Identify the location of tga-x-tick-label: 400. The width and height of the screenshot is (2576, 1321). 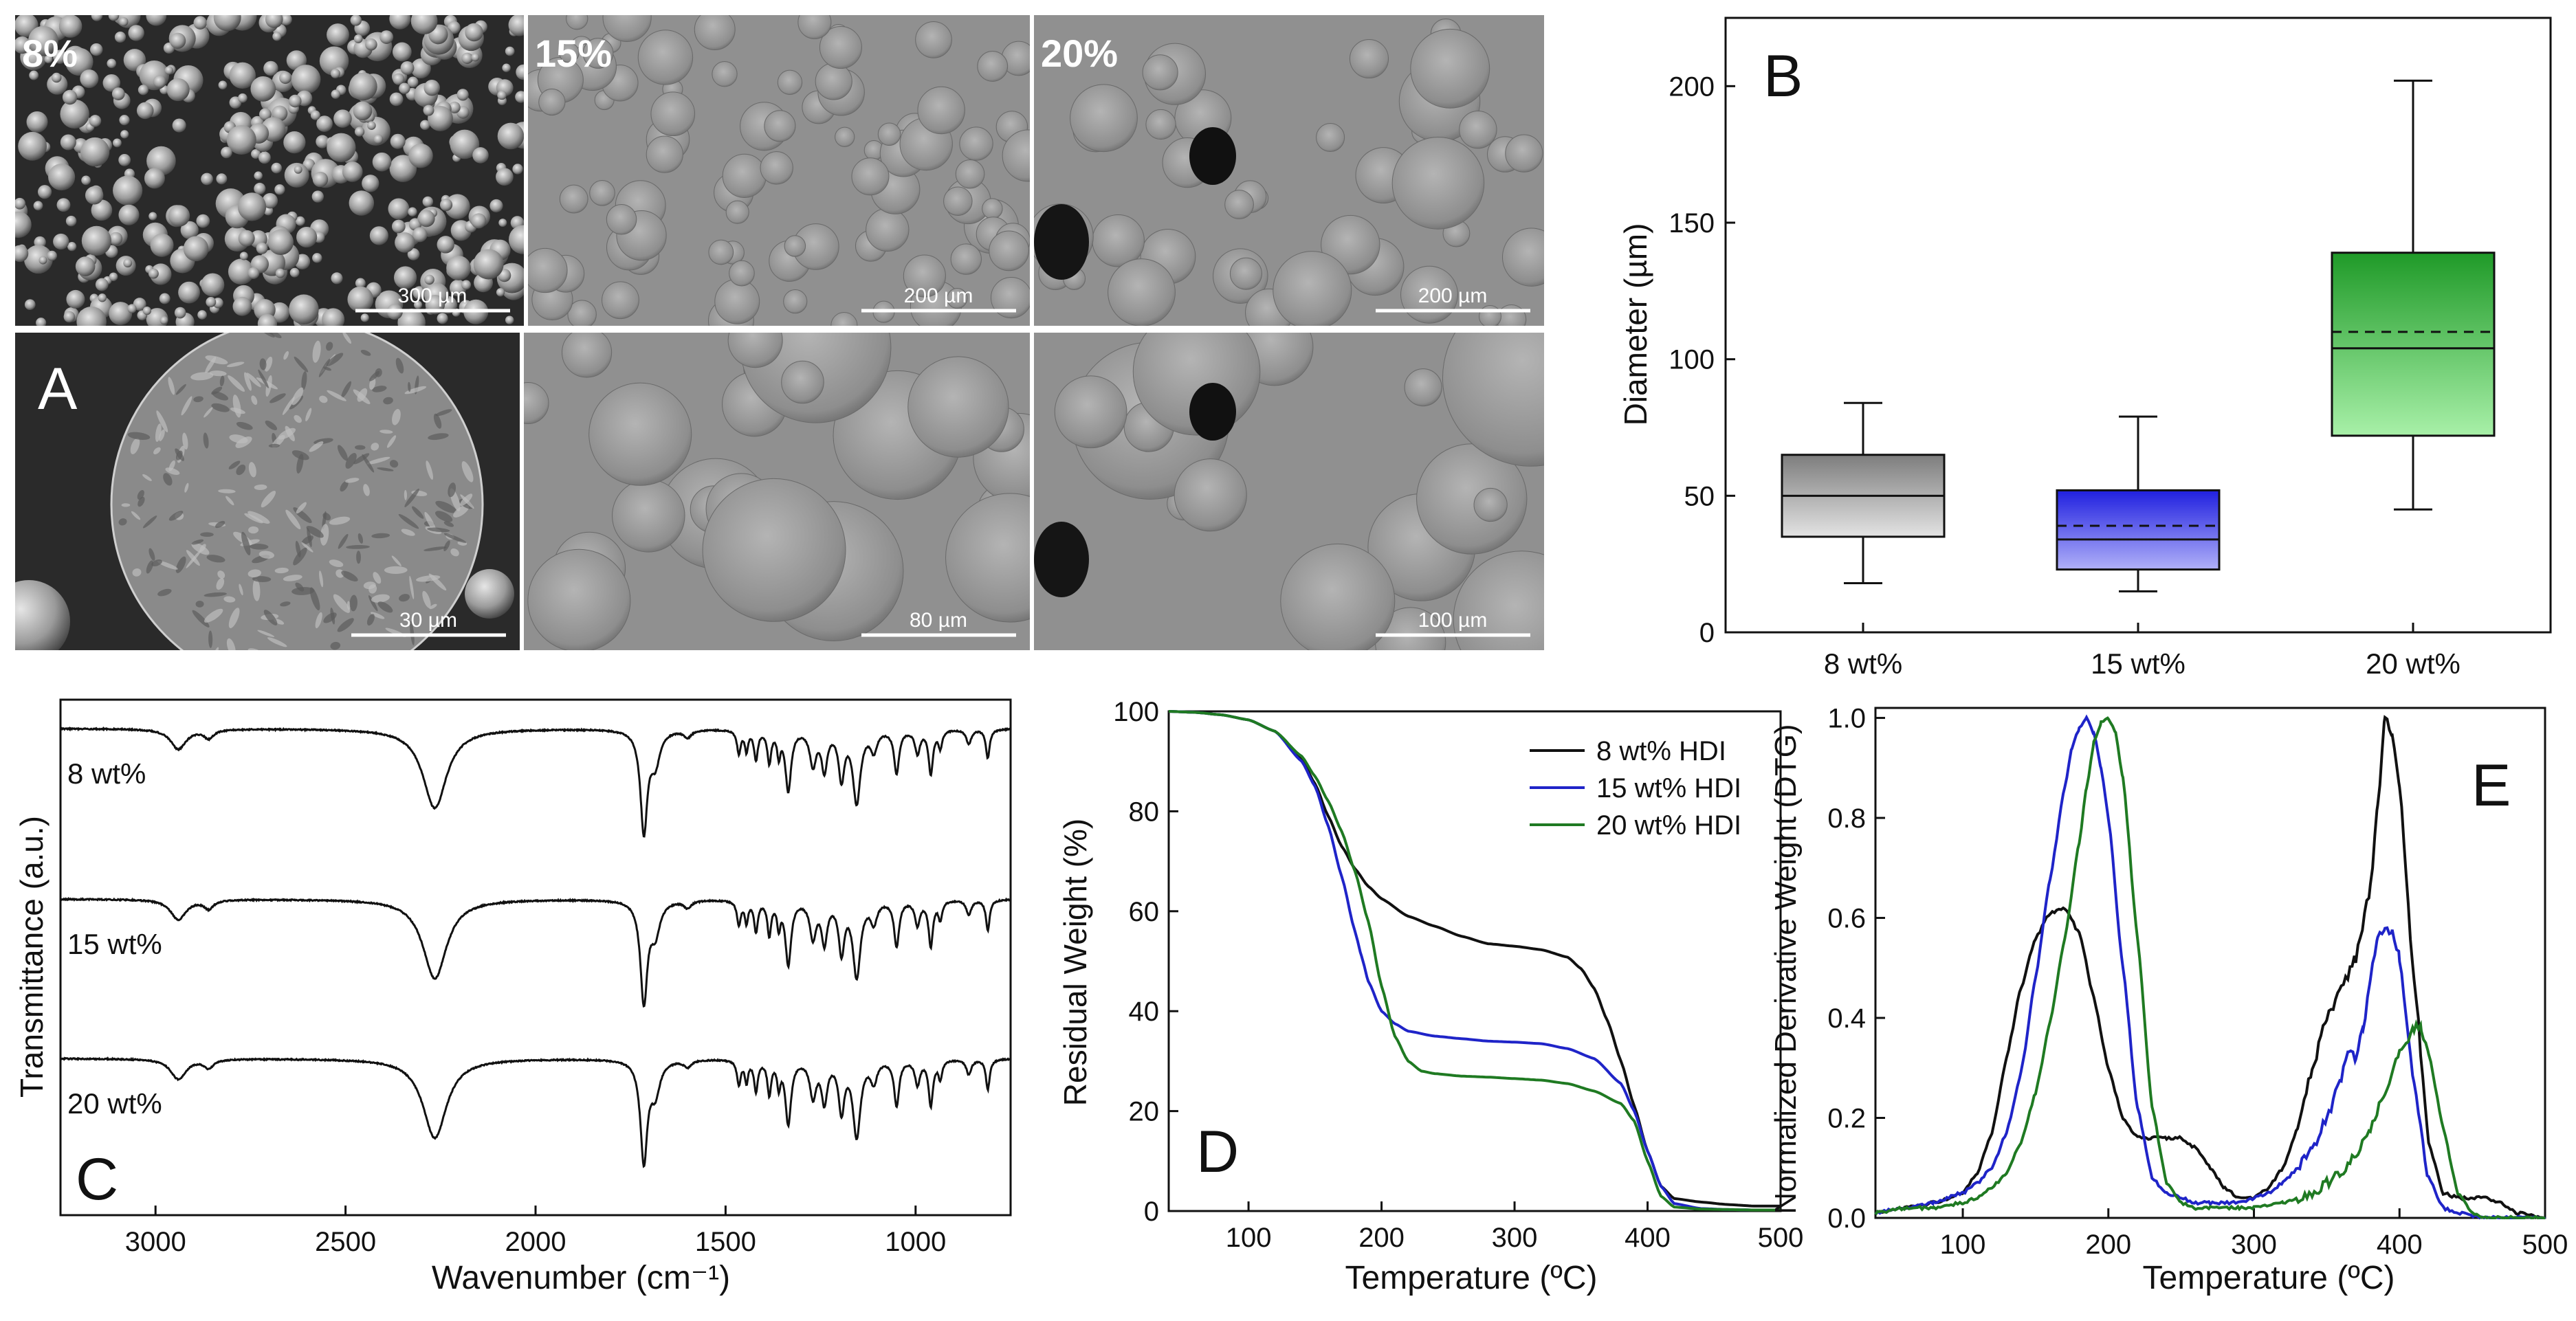
(1648, 1238).